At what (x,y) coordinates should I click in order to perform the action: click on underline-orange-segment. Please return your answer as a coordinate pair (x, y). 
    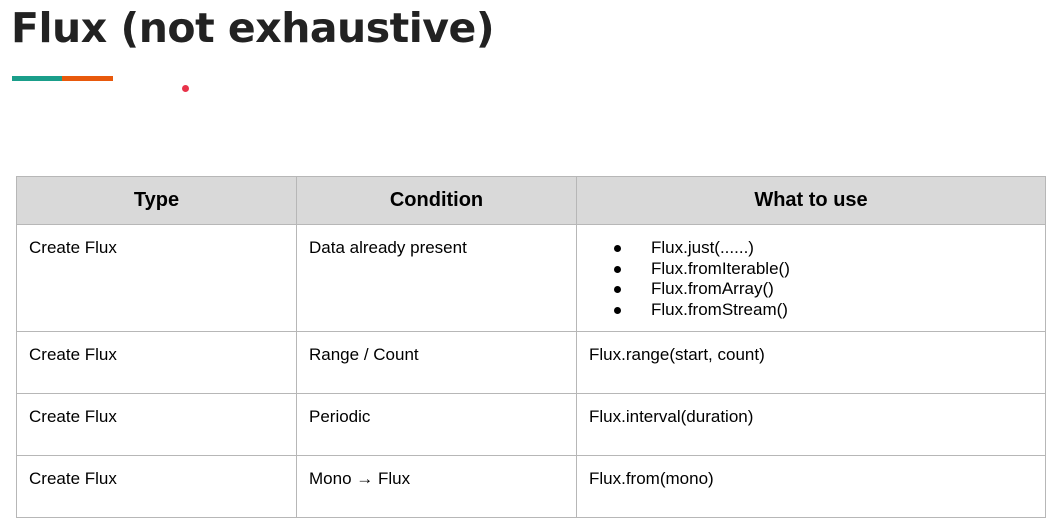
    Looking at the image, I should click on (87, 78).